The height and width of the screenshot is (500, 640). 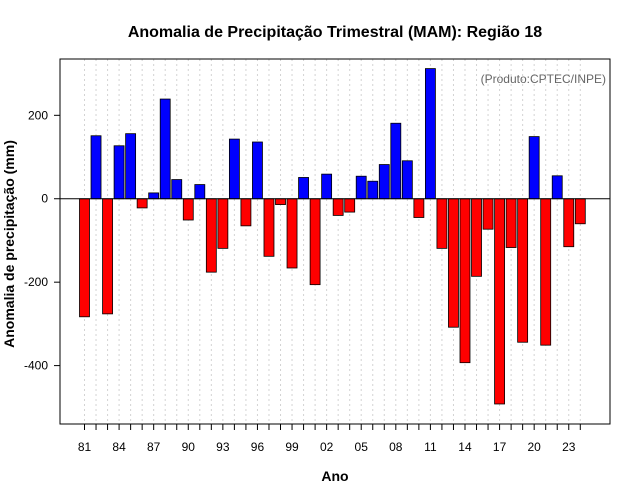 What do you see at coordinates (36, 282) in the screenshot?
I see `y-tick-label: -200` at bounding box center [36, 282].